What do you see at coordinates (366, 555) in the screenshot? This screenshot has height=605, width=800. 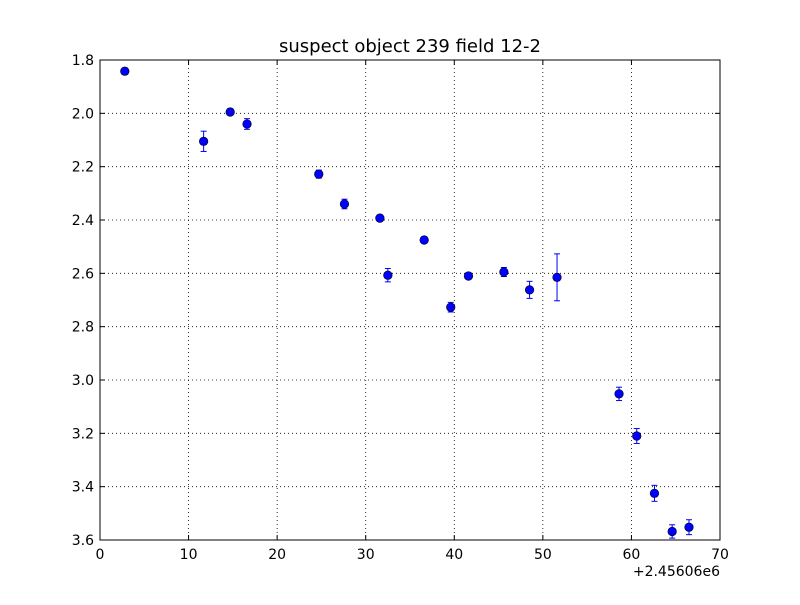 I see `x-tick-label: 30` at bounding box center [366, 555].